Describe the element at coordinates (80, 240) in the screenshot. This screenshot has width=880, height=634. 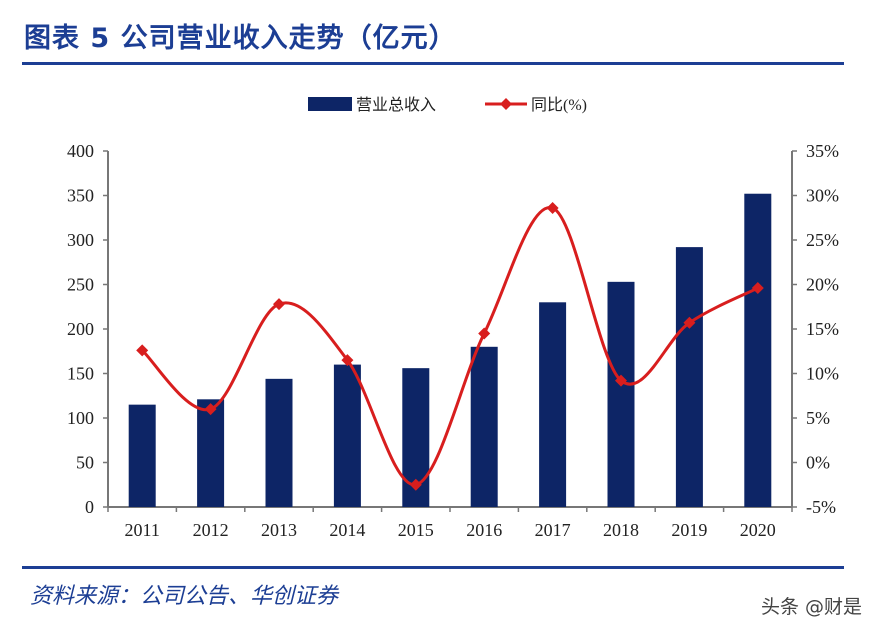
I see `left-tick-label: 300` at that location.